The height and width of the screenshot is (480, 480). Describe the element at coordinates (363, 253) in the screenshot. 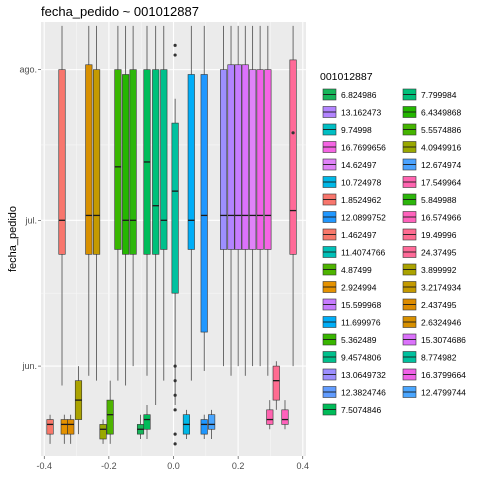

I see `legend-label: 11.4074766` at that location.